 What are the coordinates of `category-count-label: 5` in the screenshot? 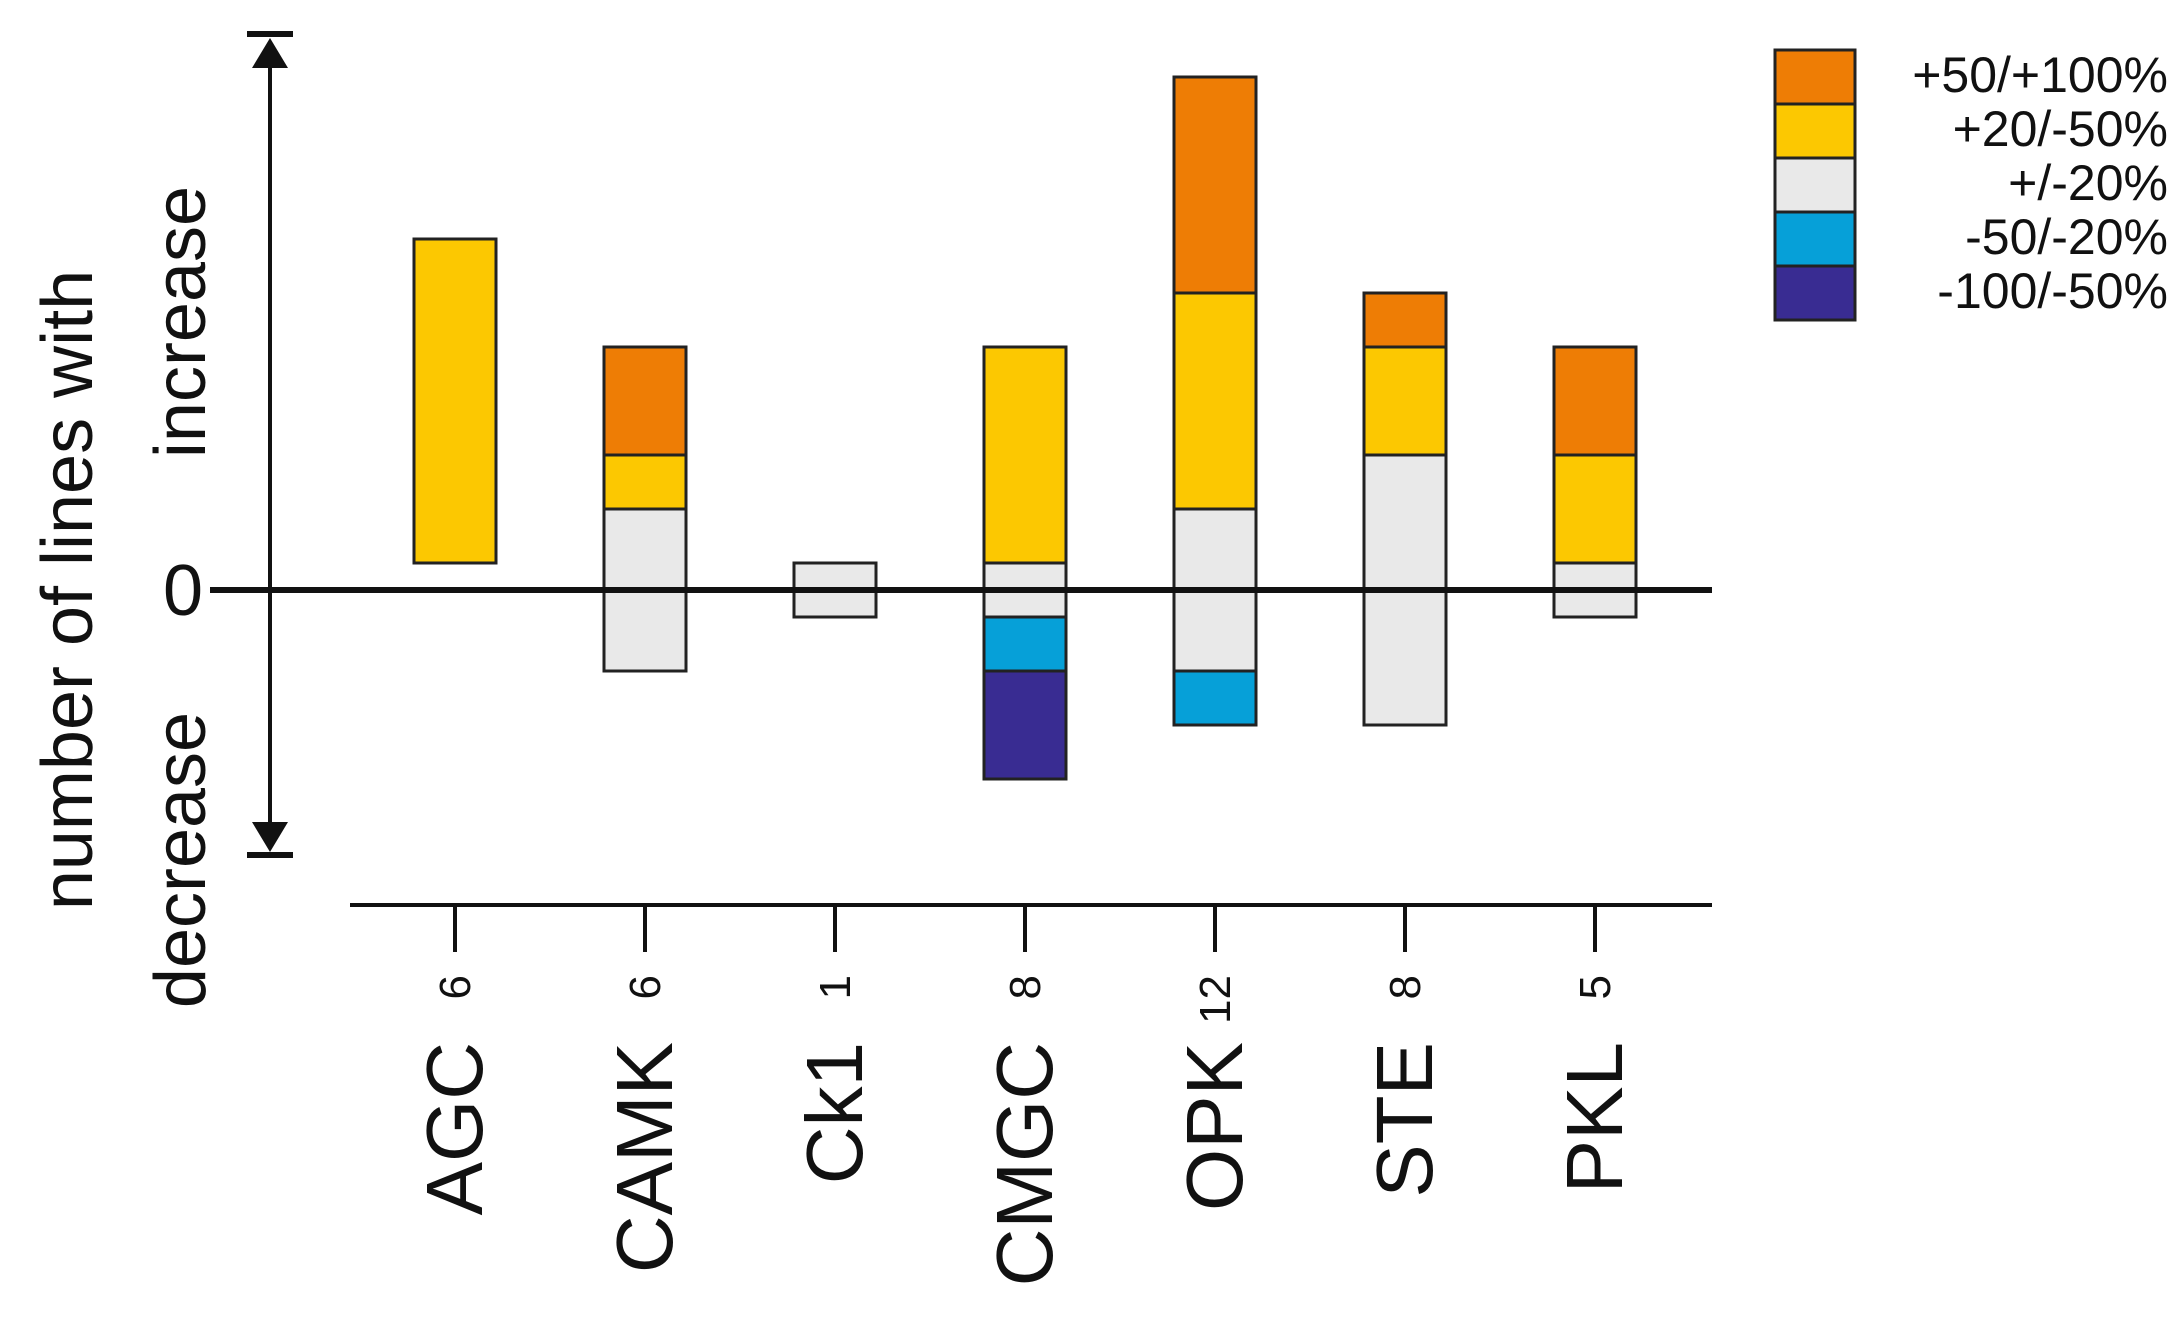 It's located at (1595, 987).